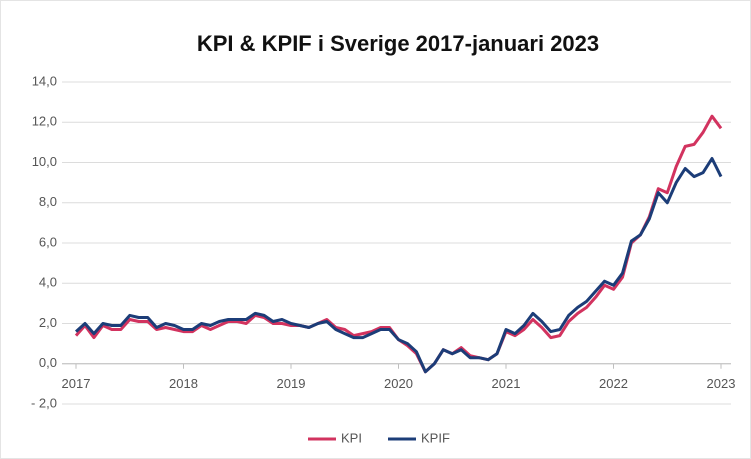 The width and height of the screenshot is (751, 459). What do you see at coordinates (613, 383) in the screenshot?
I see `x-tick-label: 2022` at bounding box center [613, 383].